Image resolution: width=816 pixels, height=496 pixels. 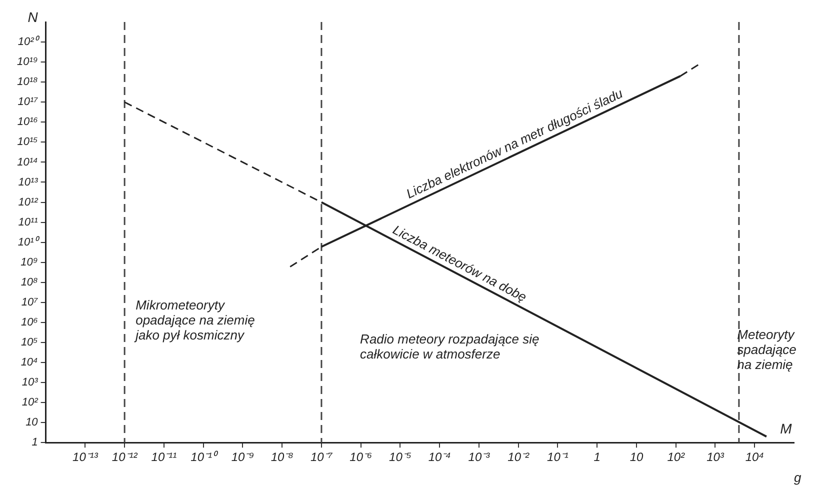 I want to click on x-tick-label: 10⁻¹¹, so click(x=164, y=457).